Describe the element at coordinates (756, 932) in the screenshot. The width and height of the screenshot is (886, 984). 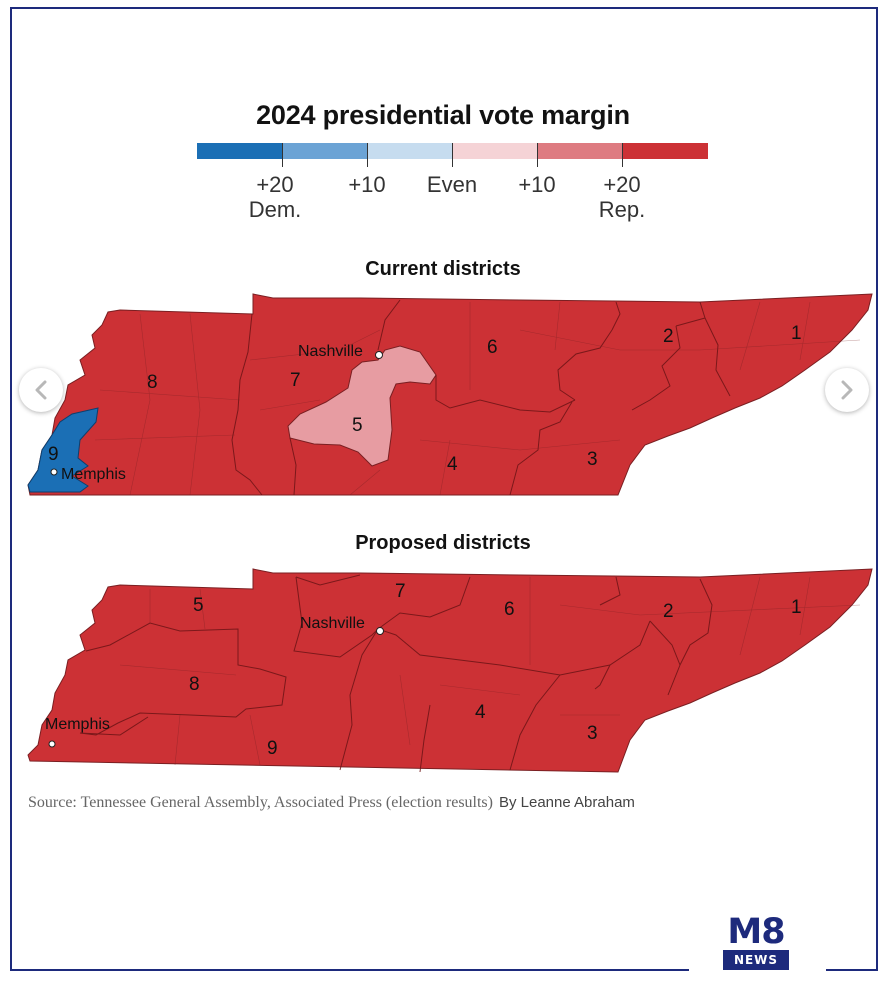
I see `logo-mark: M8` at that location.